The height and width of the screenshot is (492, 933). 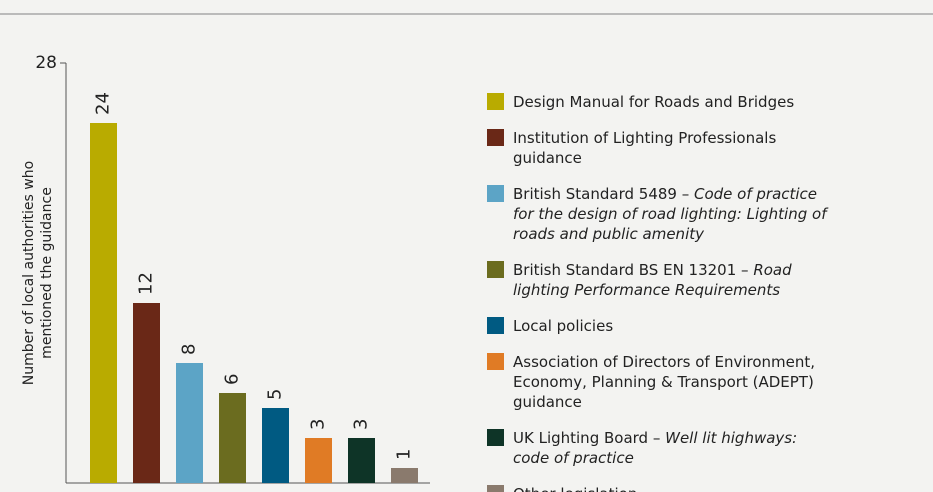 What do you see at coordinates (46, 63) in the screenshot?
I see `y-tick-label: 28` at bounding box center [46, 63].